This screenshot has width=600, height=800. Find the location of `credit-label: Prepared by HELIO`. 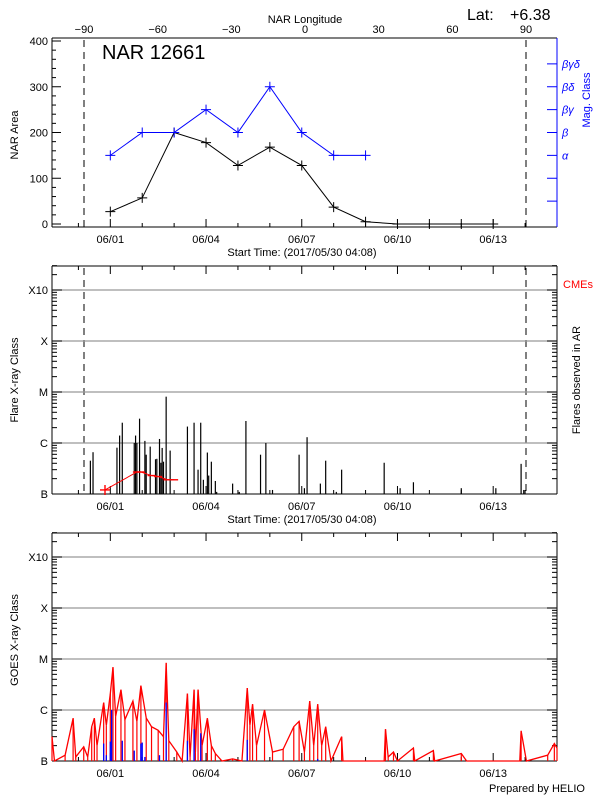

credit-label: Prepared by HELIO is located at coordinates (537, 789).